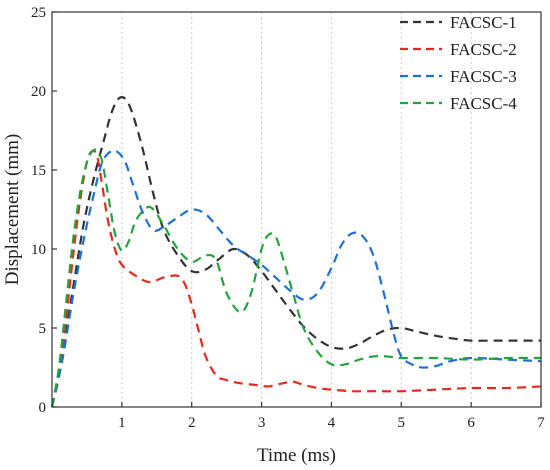  Describe the element at coordinates (541, 423) in the screenshot. I see `x-tick-label: 7` at that location.